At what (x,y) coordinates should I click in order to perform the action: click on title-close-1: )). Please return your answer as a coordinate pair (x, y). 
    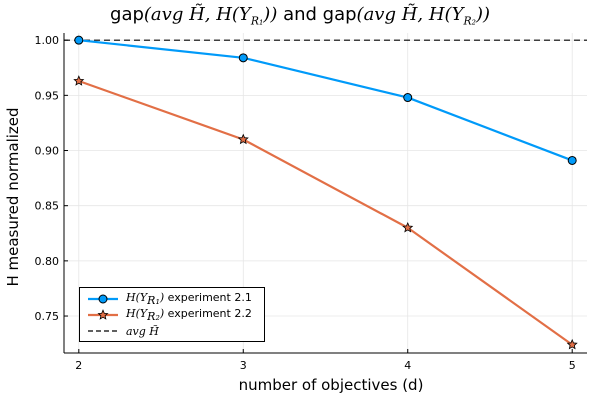
    Looking at the image, I should click on (270, 14).